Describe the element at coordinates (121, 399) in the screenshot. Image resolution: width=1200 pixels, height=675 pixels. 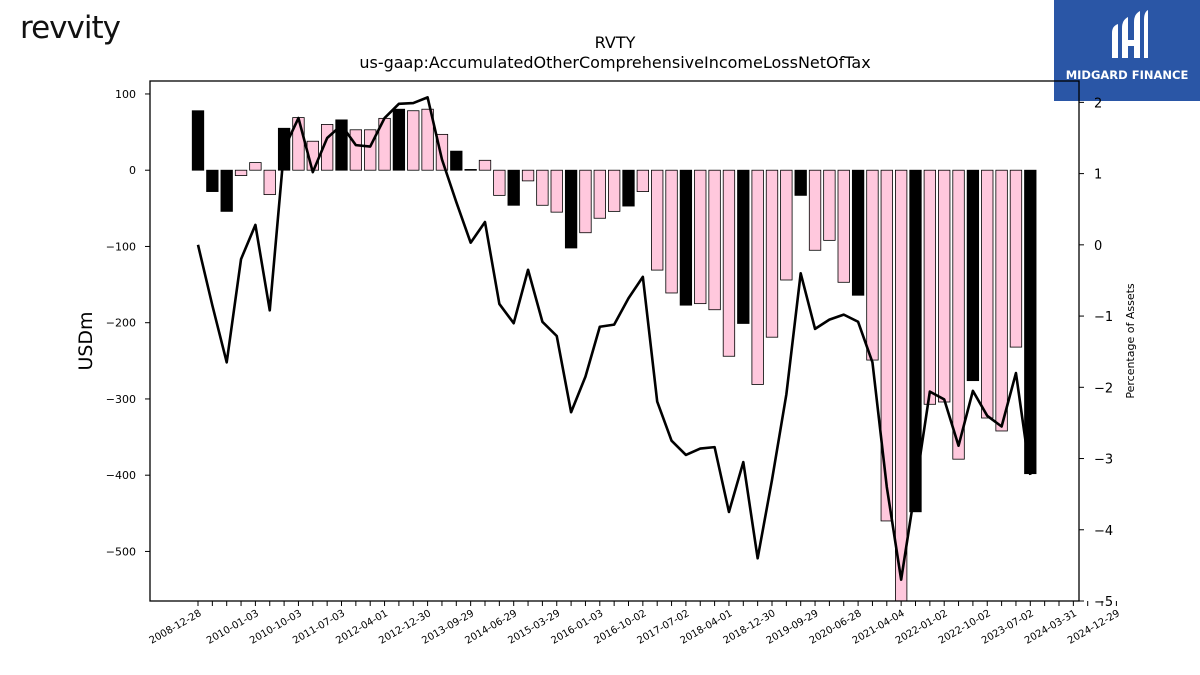
I see `y-tick-label: −300` at that location.